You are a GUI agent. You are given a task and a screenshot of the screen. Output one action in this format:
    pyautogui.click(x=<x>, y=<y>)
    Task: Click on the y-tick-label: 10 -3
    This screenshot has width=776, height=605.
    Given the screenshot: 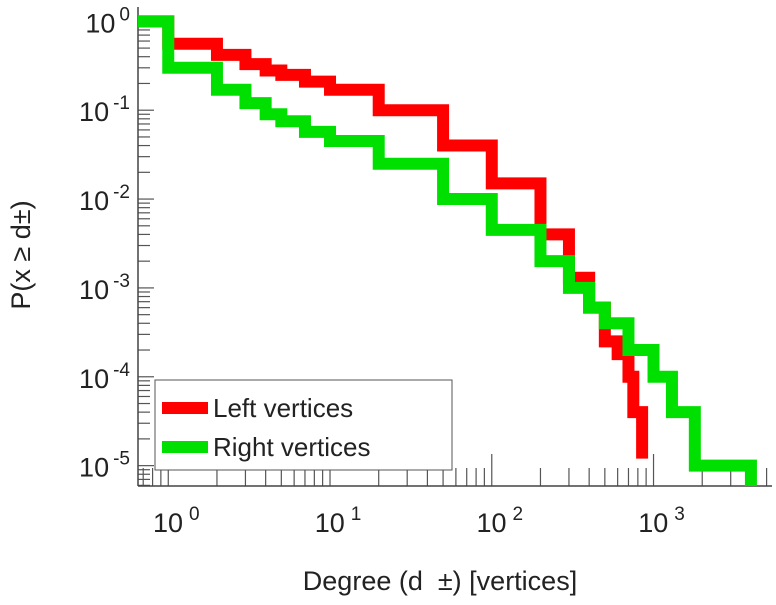 What is the action you would take?
    pyautogui.click(x=104, y=288)
    